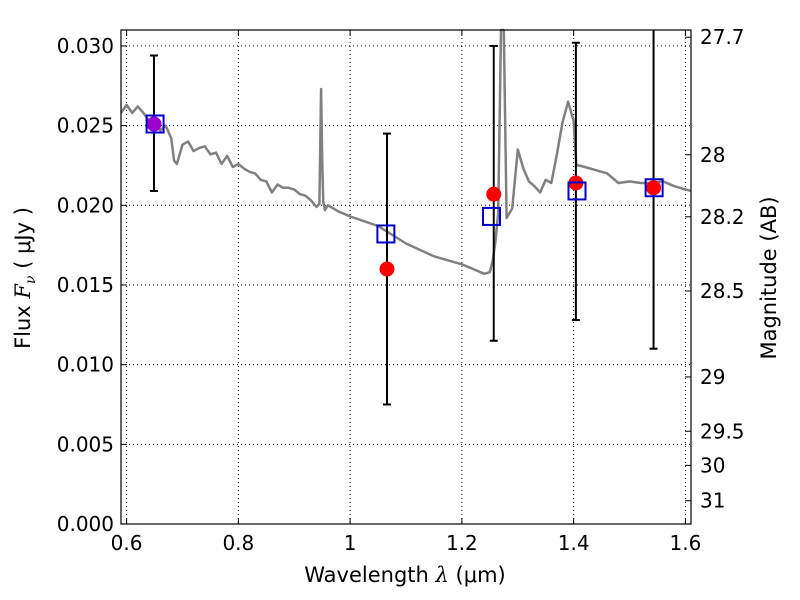 The height and width of the screenshot is (600, 800). Describe the element at coordinates (722, 37) in the screenshot. I see `y2-tick-label: 27.7` at that location.